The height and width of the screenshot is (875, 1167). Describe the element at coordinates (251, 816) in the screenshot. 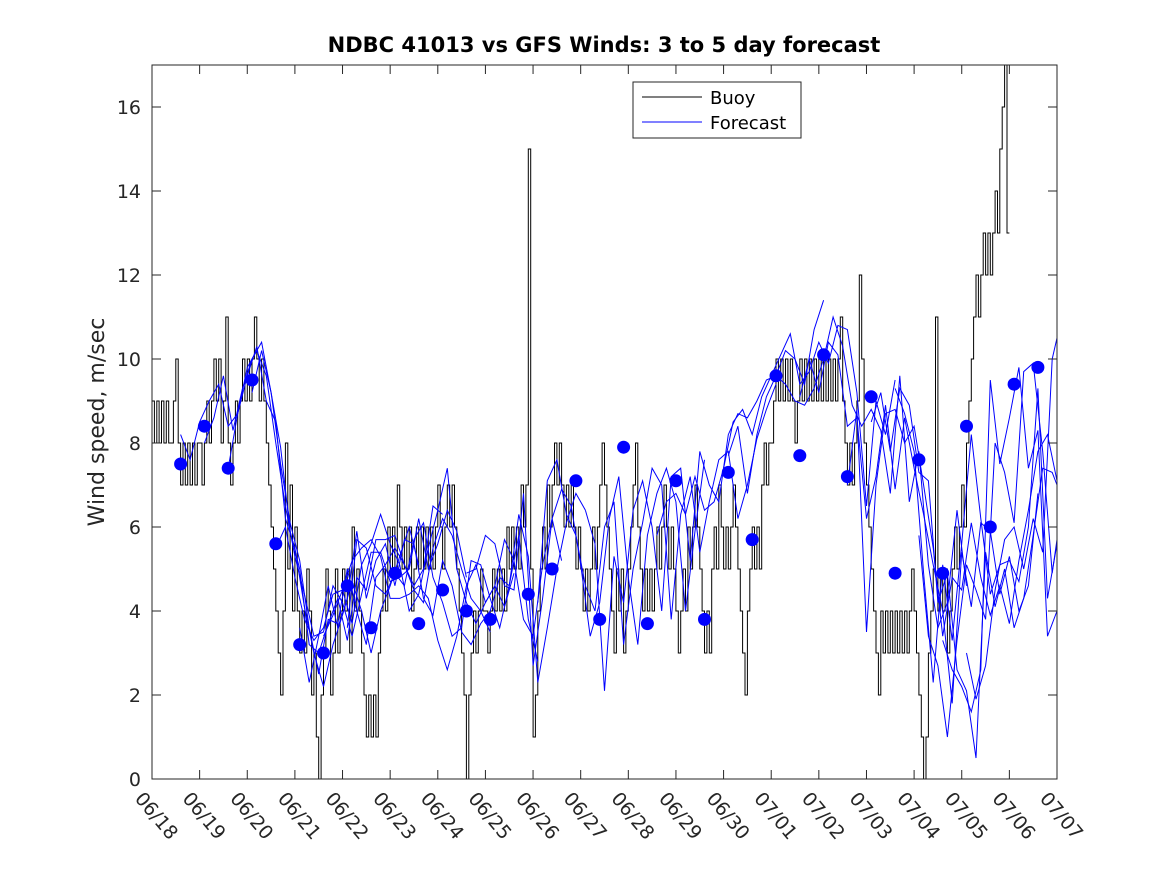

I see `x-tick-label: 06/20` at that location.